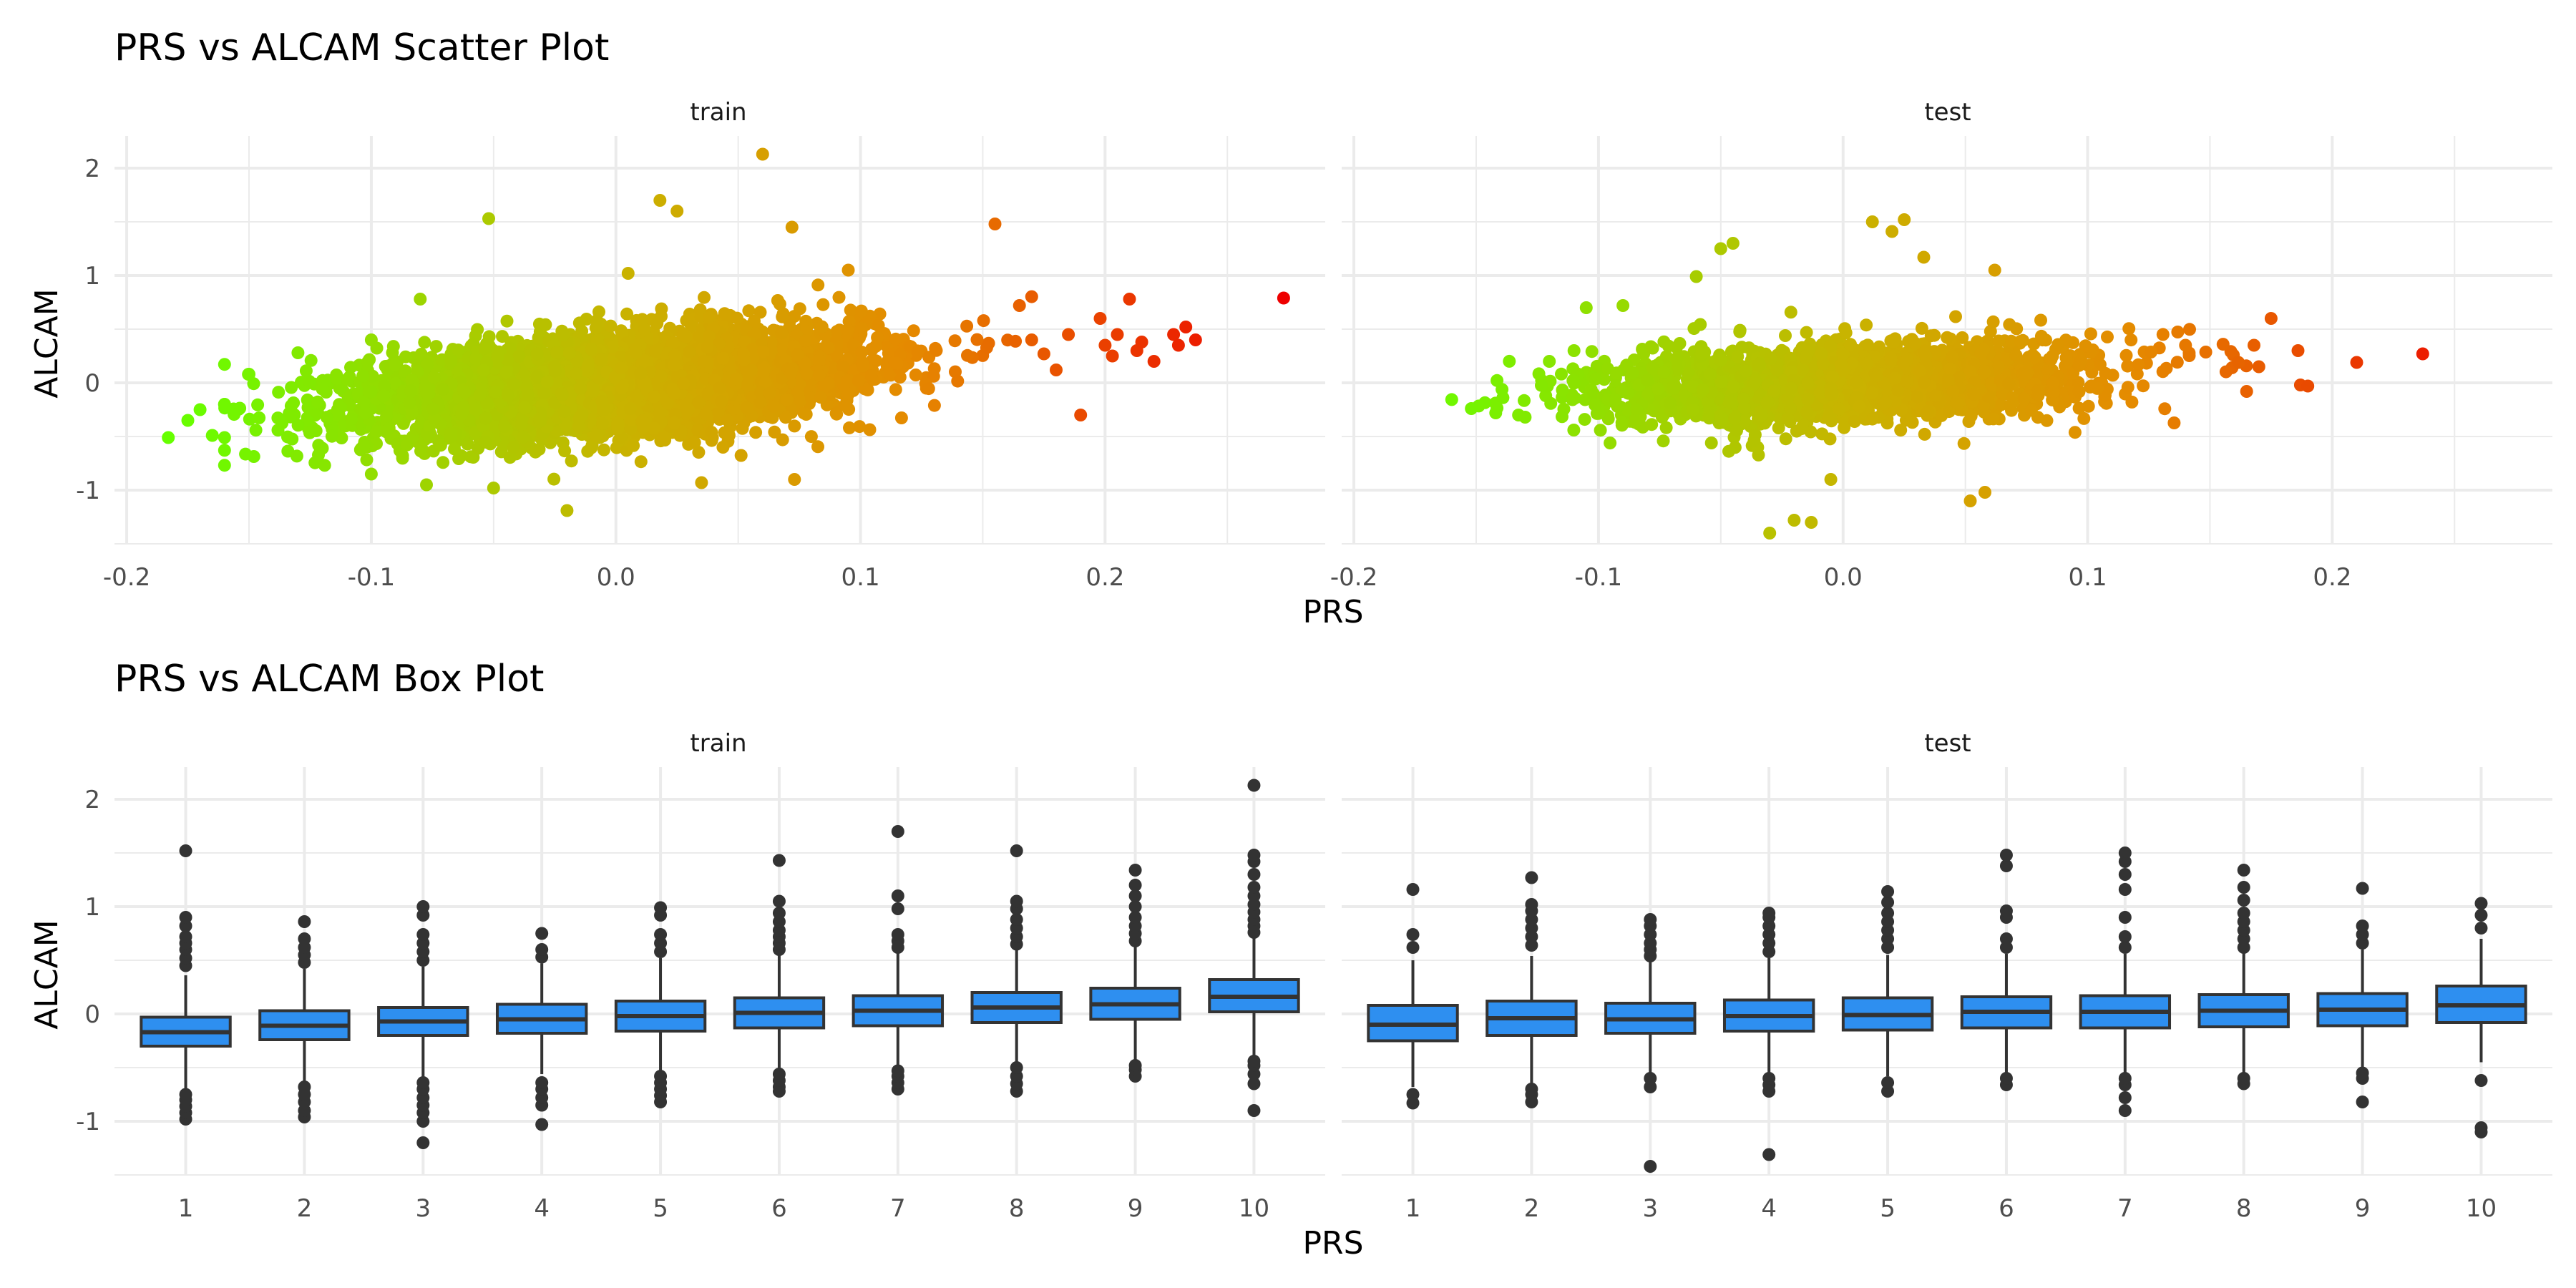  Describe the element at coordinates (361, 48) in the screenshot. I see `scatter-title: PRS vs ALCAM Scatter Plot` at that location.